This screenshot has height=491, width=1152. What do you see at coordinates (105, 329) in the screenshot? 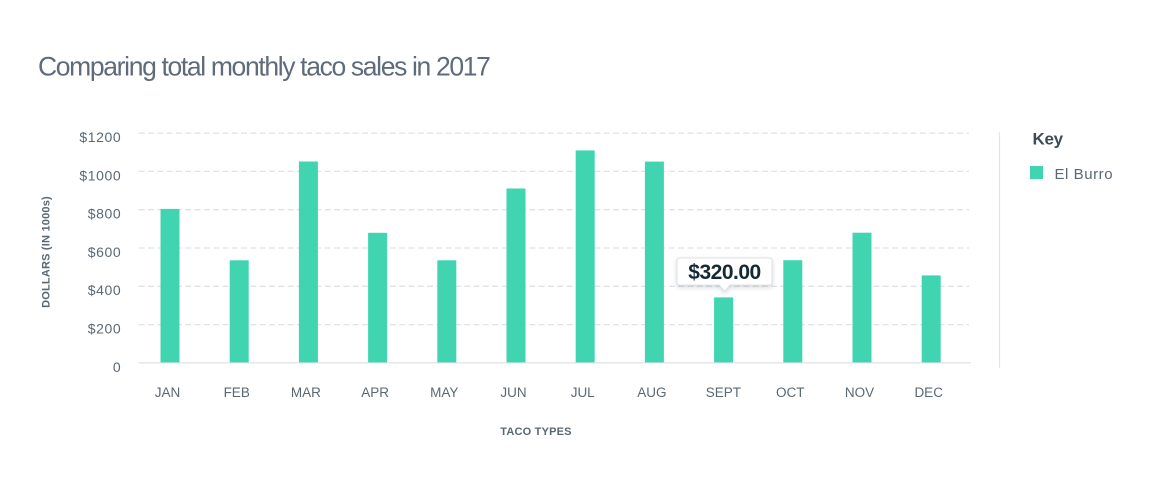
I see `svg-text: $200` at bounding box center [105, 329].